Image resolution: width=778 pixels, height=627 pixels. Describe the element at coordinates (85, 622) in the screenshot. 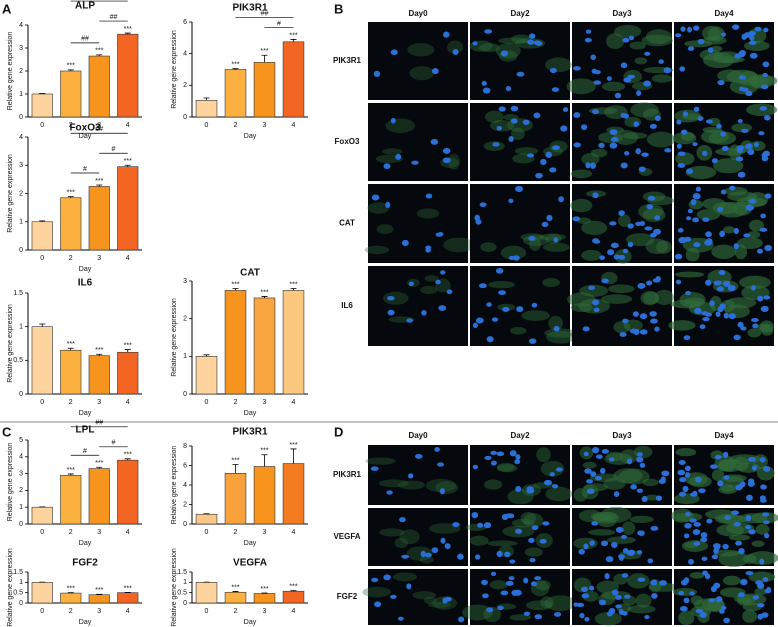

I see `x-axis-label: Day` at that location.